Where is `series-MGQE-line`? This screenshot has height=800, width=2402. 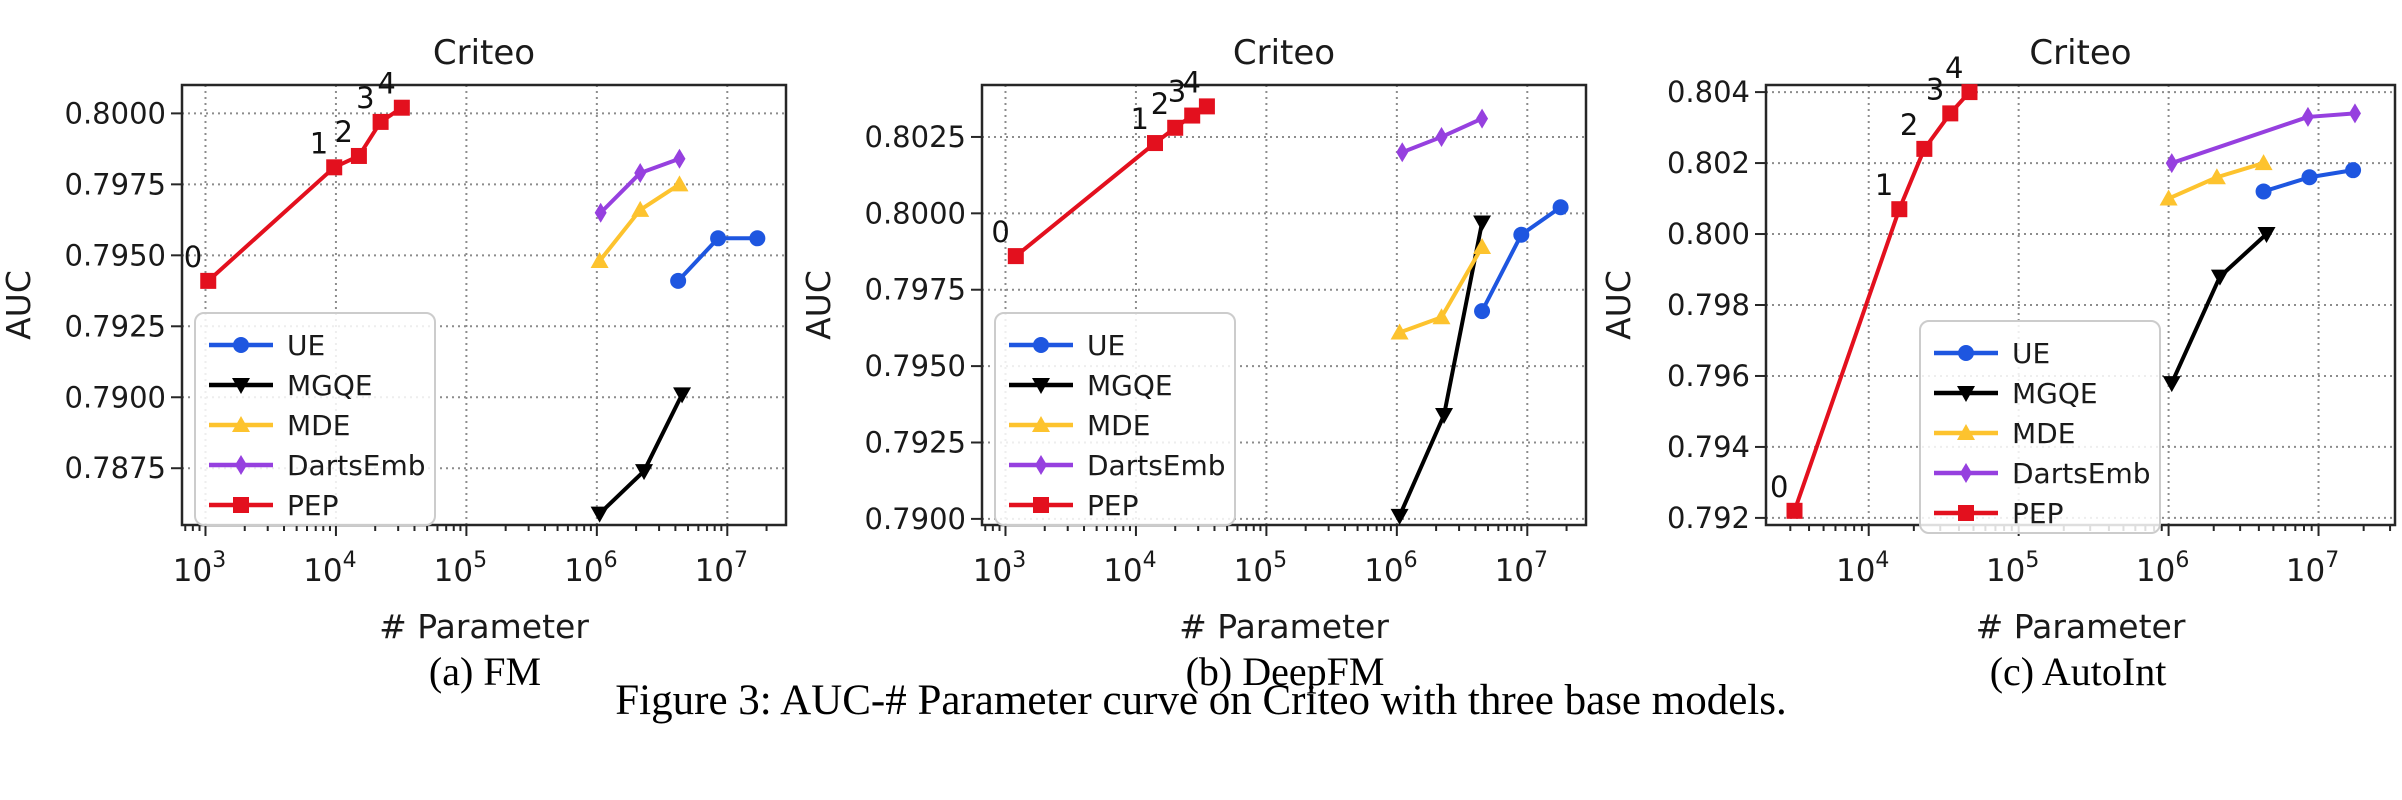
series-MGQE-line is located at coordinates (641, 454).